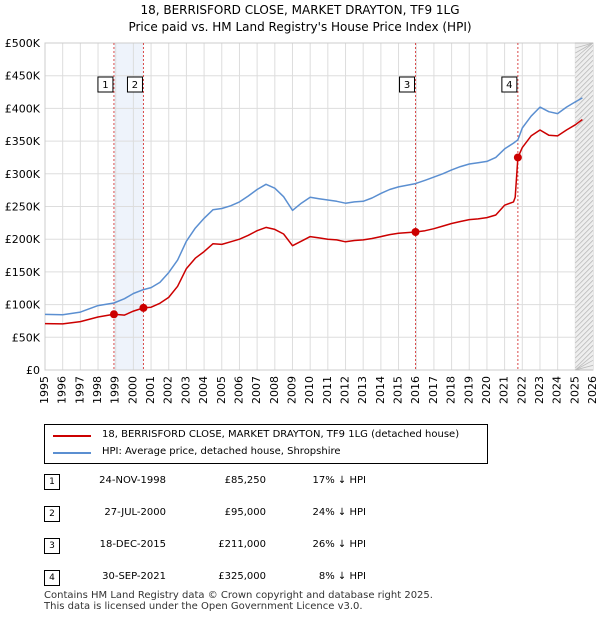 The height and width of the screenshot is (620, 600). Describe the element at coordinates (23, 174) in the screenshot. I see `y-tick-label: £300K` at that location.